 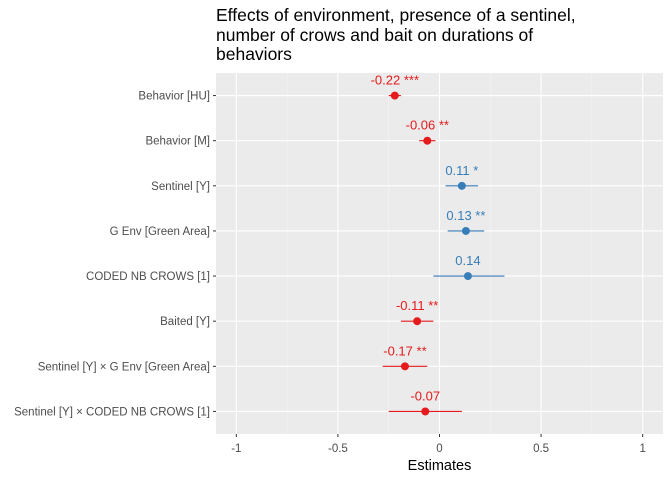 I want to click on estimate-label: -0.17 **, so click(x=404, y=350).